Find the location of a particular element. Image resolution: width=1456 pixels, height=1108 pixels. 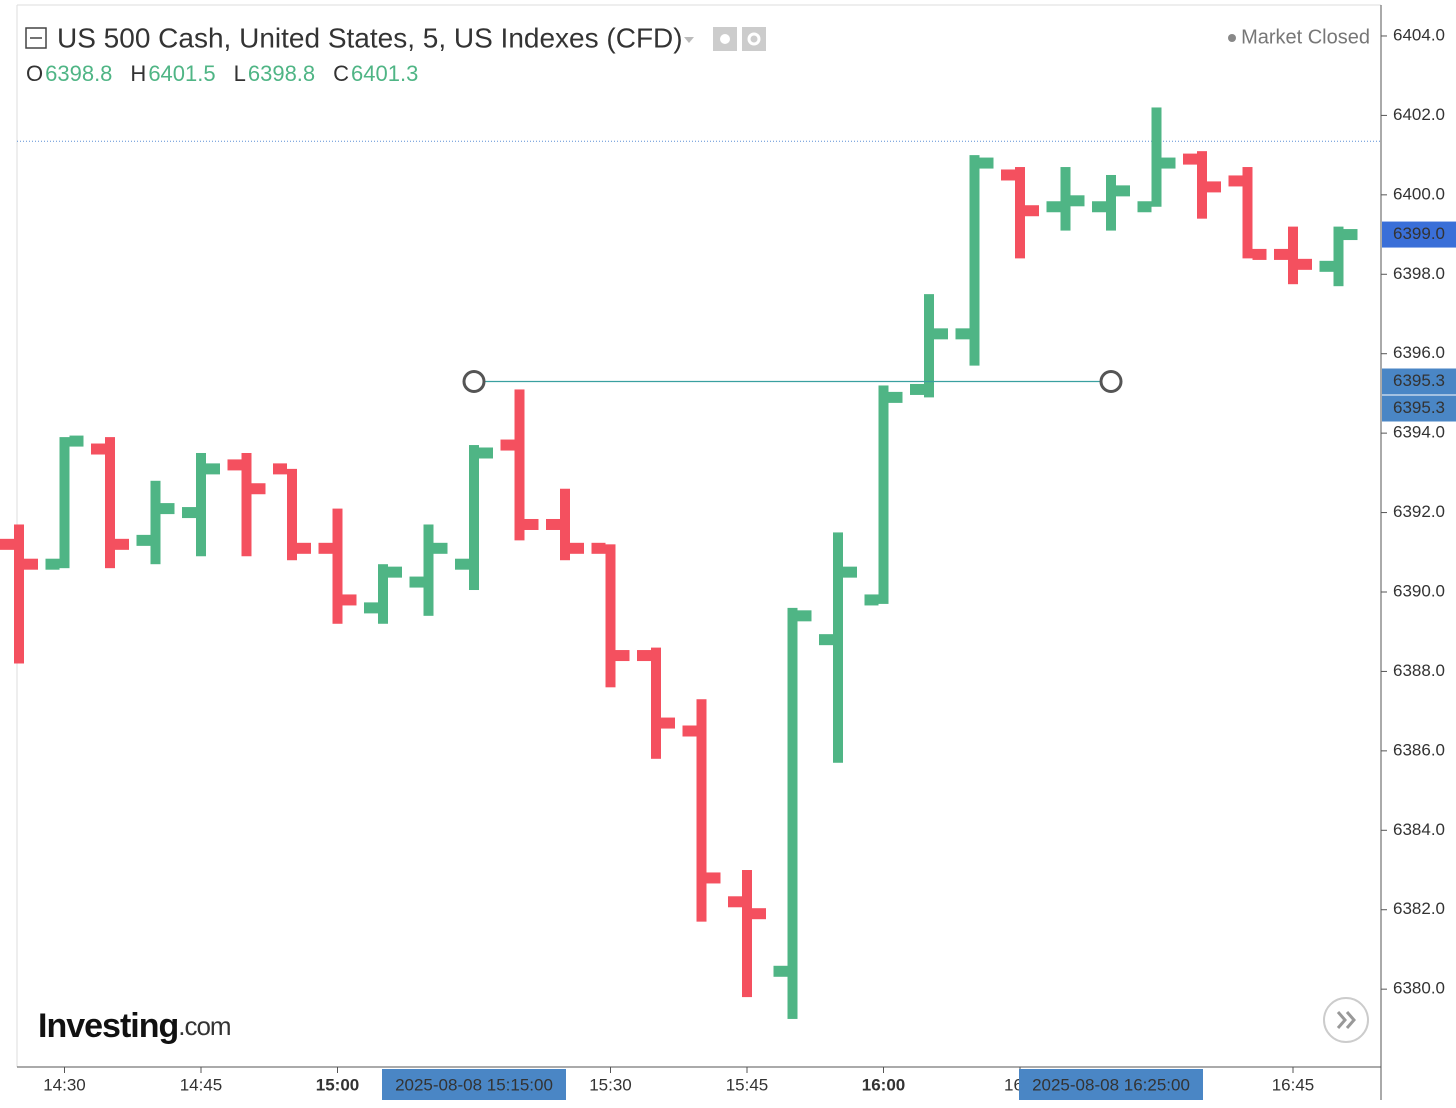

x-tick-label: 16 is located at coordinates (1013, 1084).